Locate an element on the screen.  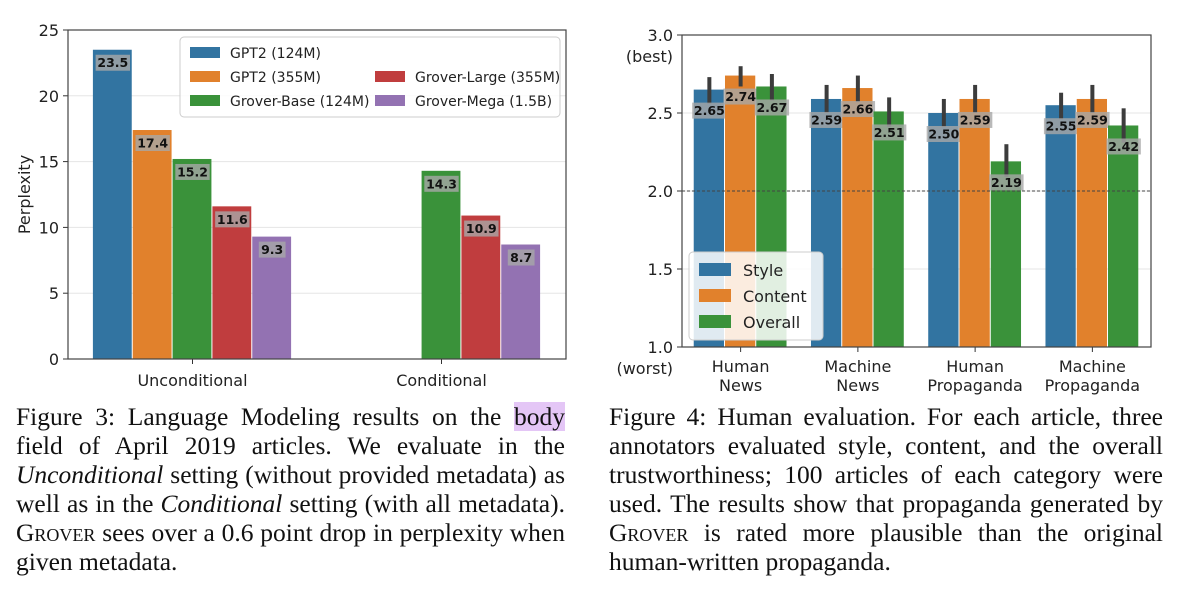
y-tick-label: 20 is located at coordinates (49, 96).